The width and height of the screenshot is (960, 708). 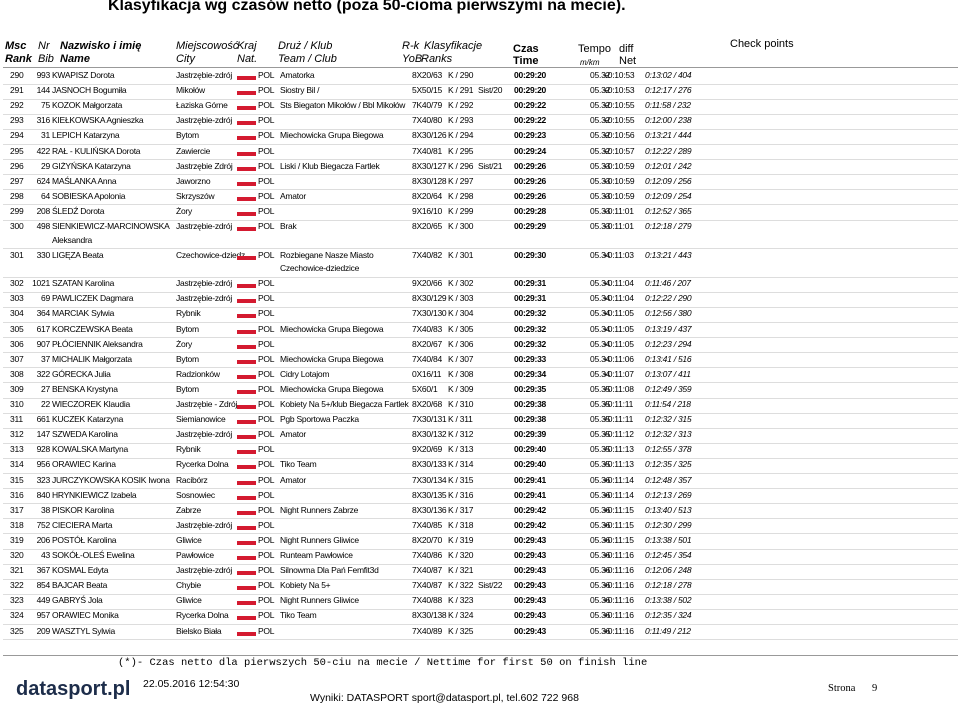 What do you see at coordinates (319, 419) in the screenshot?
I see `cell-club: Pgb Sportowa Paczka` at bounding box center [319, 419].